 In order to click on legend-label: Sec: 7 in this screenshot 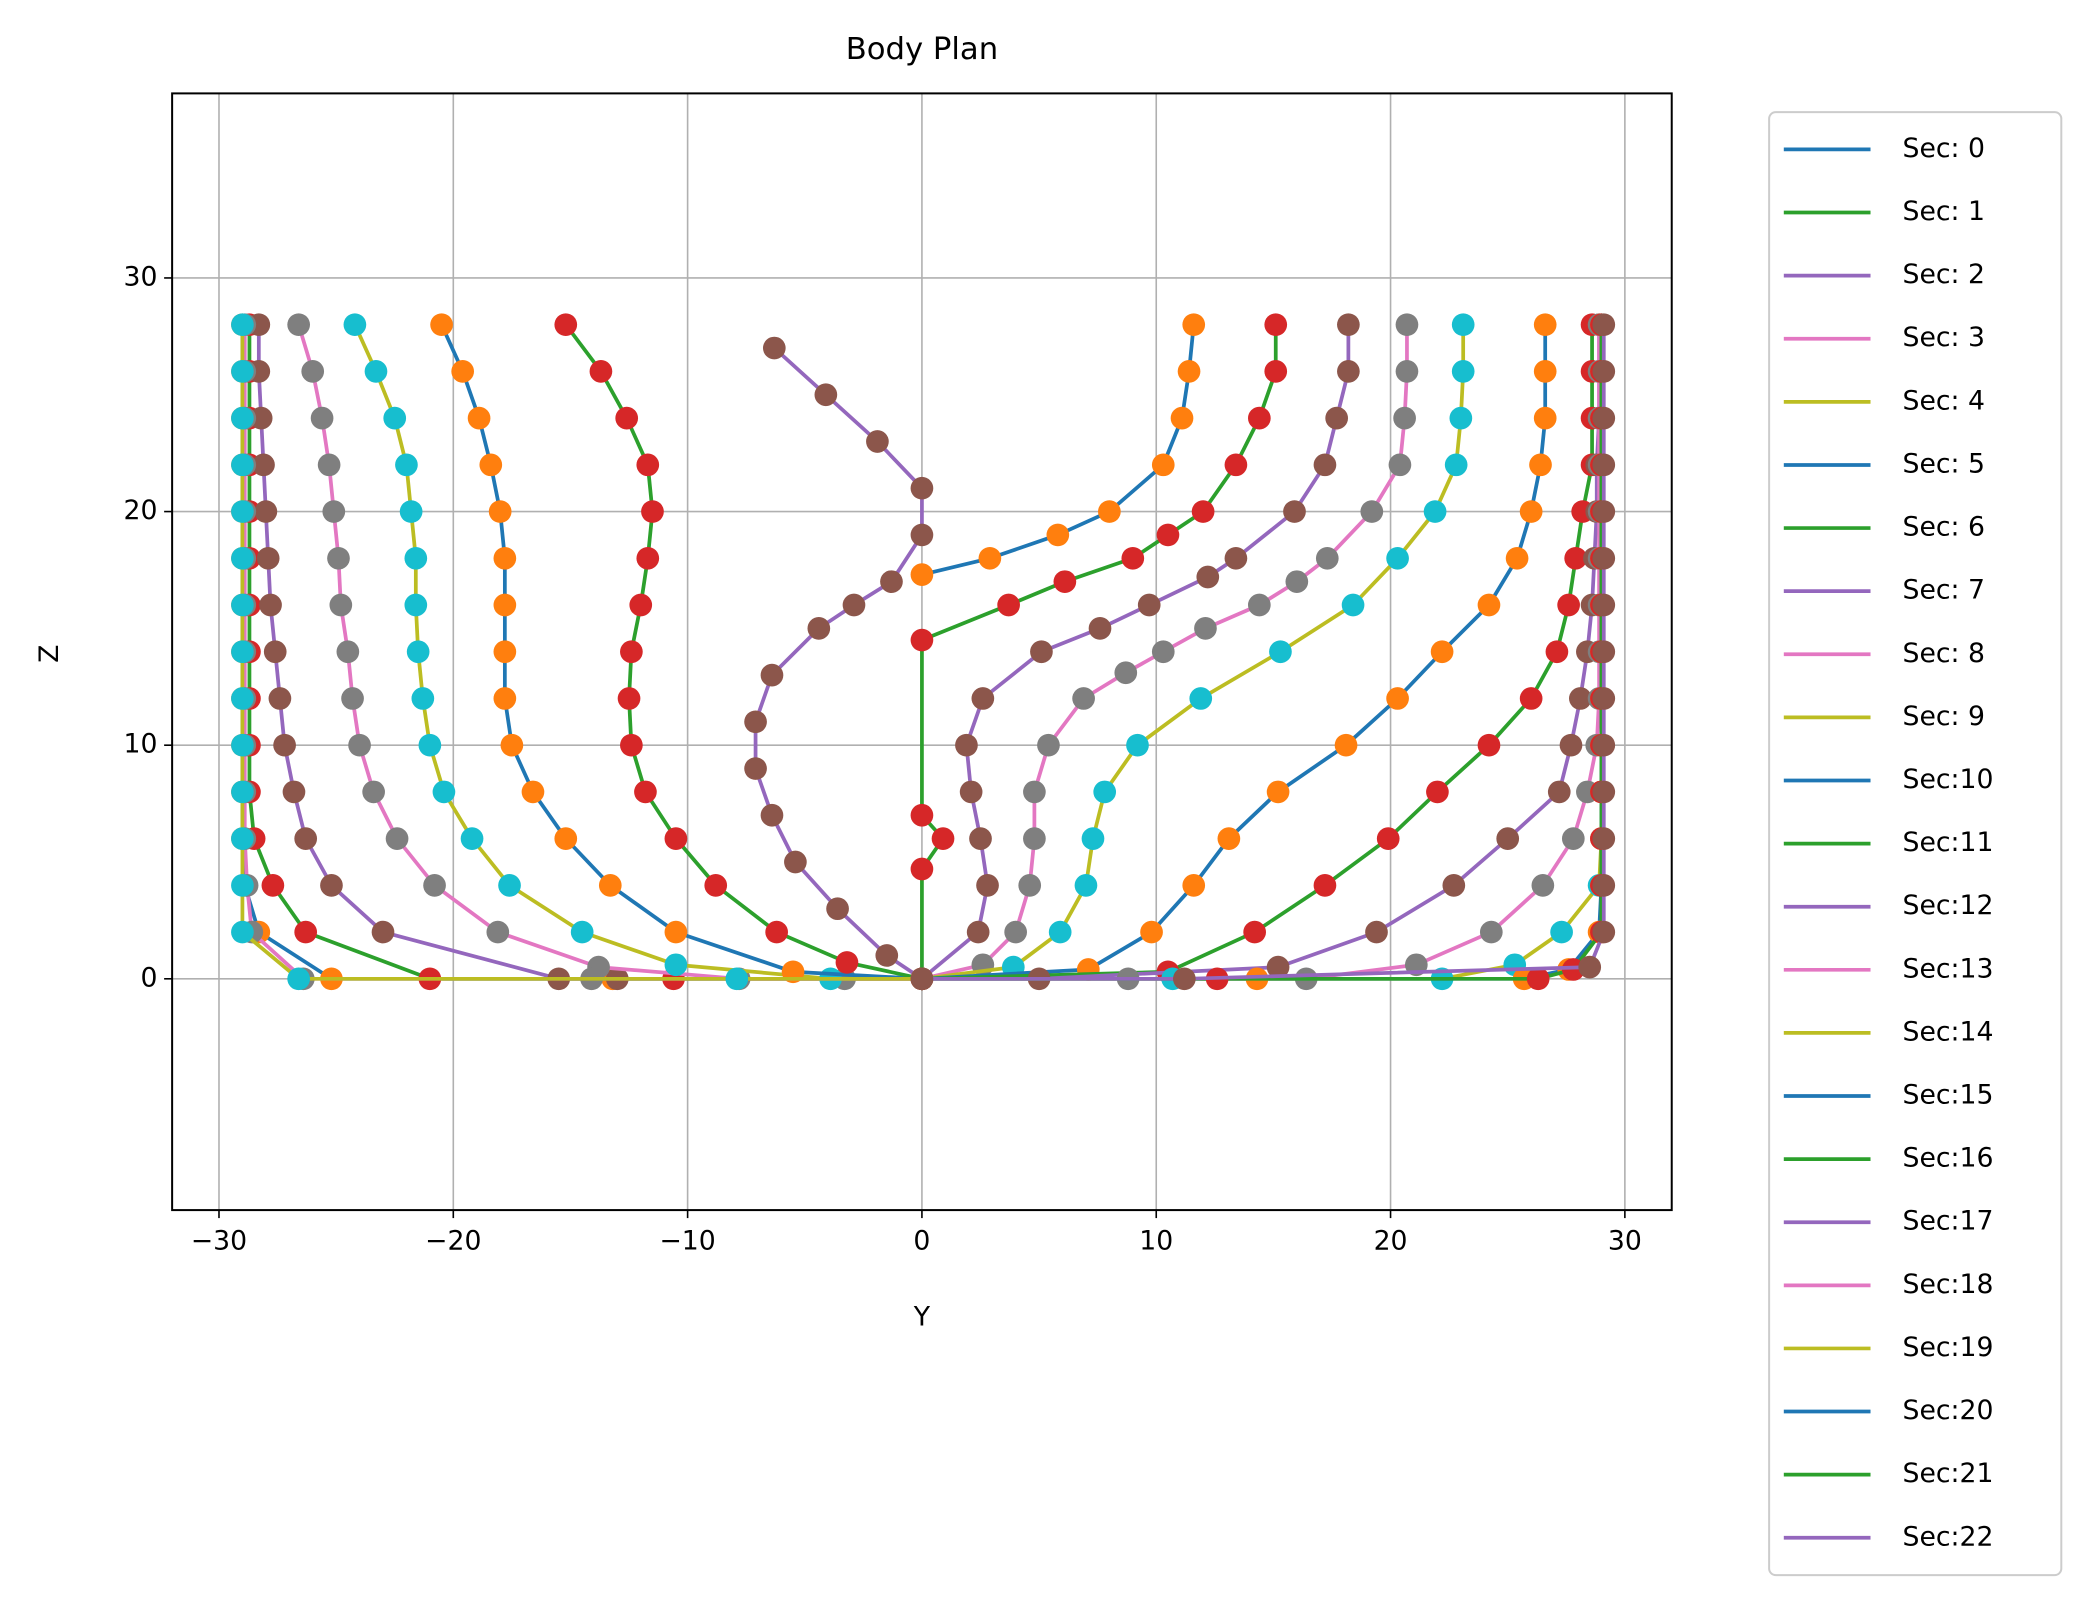, I will do `click(1944, 590)`.